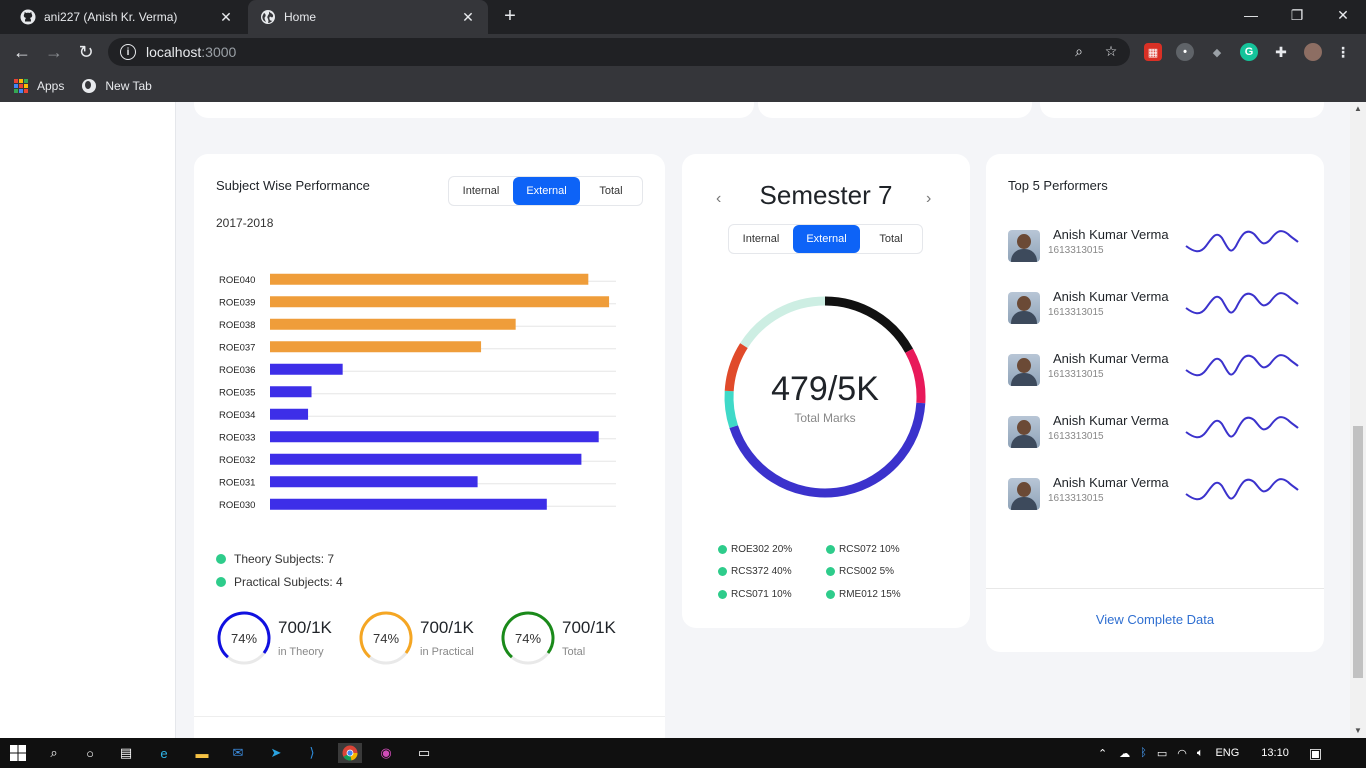 The width and height of the screenshot is (1366, 768). What do you see at coordinates (54, 752) in the screenshot?
I see `search-icon: ⌕` at bounding box center [54, 752].